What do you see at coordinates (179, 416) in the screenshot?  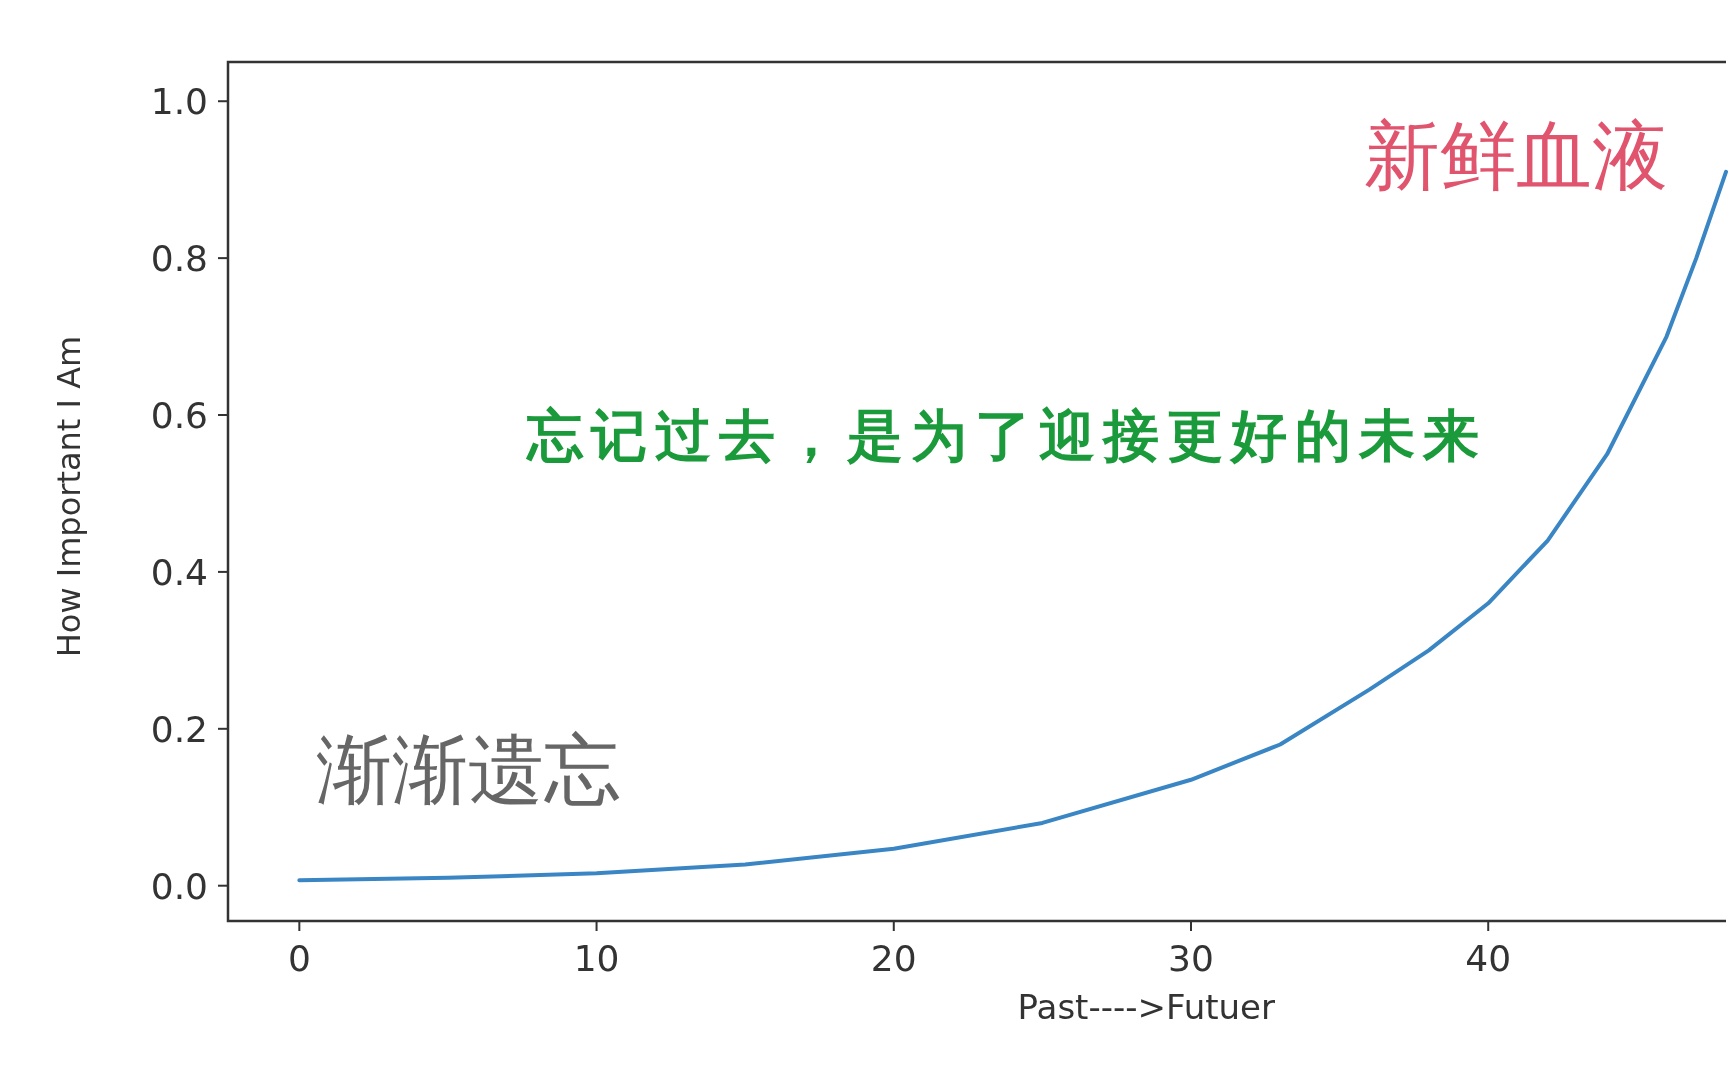 I see `y-tick-label: 0.6` at bounding box center [179, 416].